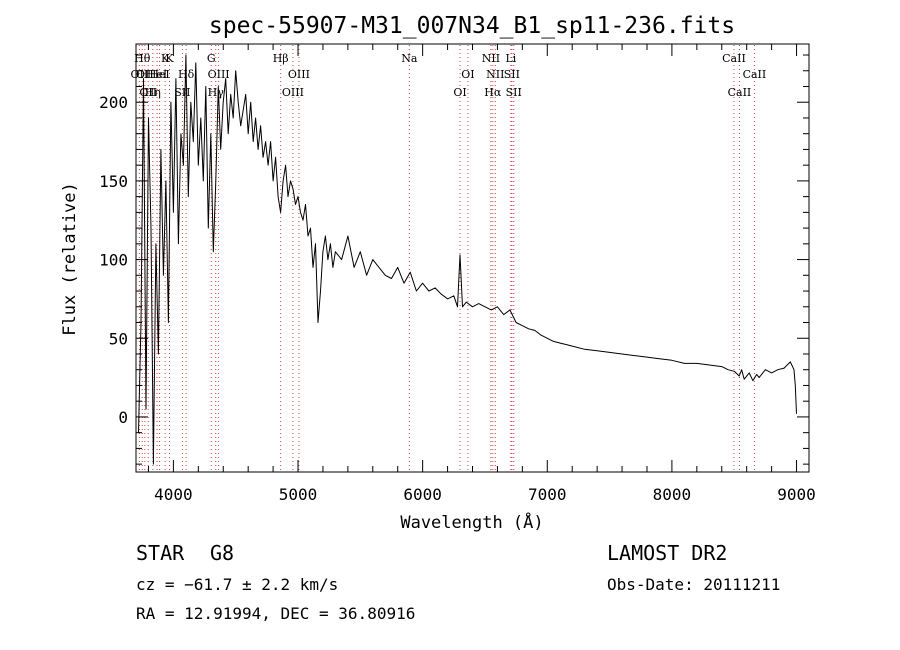 Image resolution: width=900 pixels, height=650 pixels. Describe the element at coordinates (123, 417) in the screenshot. I see `y-tick-label: 0` at that location.